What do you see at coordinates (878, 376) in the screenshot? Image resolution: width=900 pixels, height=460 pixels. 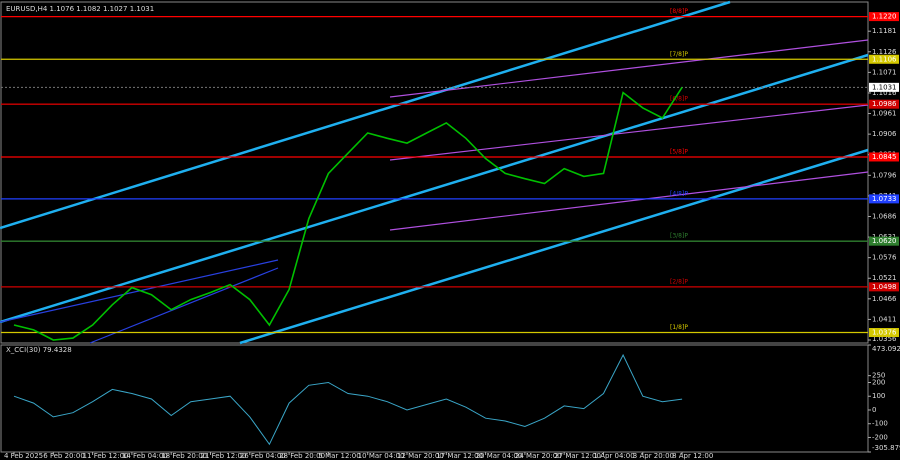 I see `y-tick-label: 250` at bounding box center [878, 376].